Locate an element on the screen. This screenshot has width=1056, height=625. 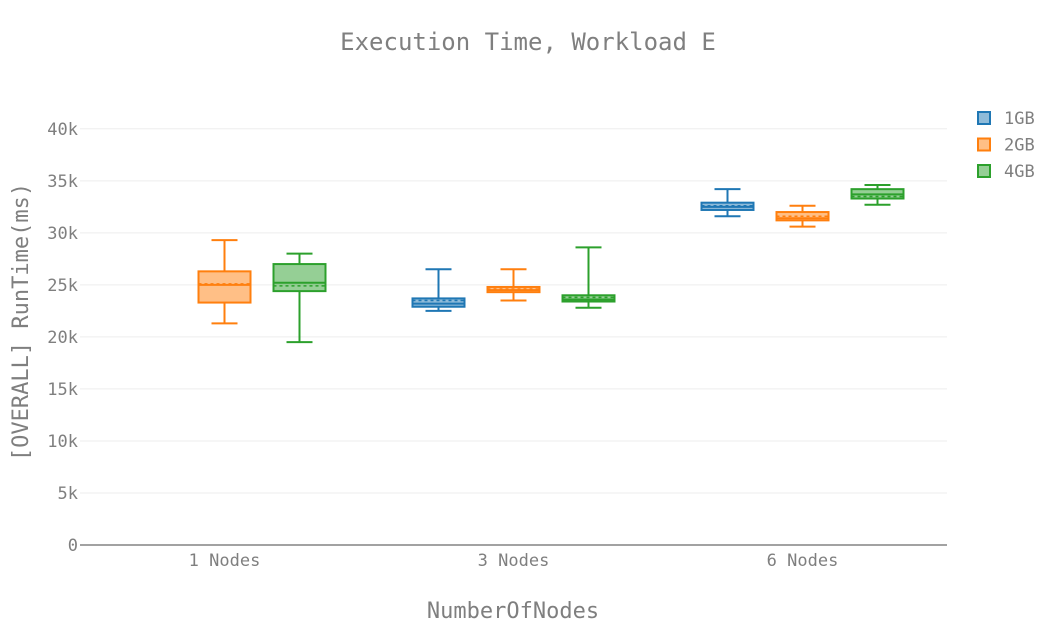
y-tick-label: 10k is located at coordinates (62, 442).